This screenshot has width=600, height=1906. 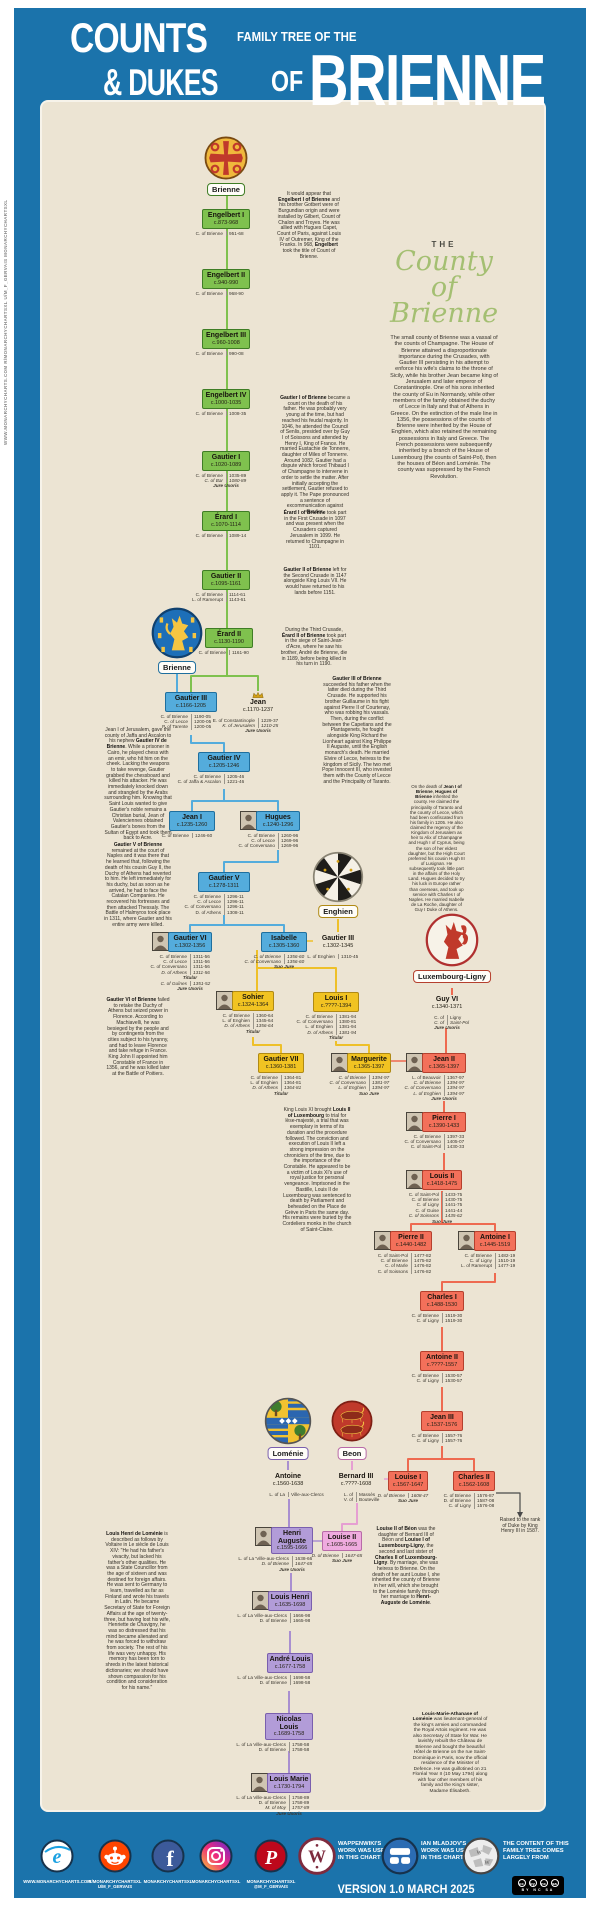 What do you see at coordinates (471, 1022) in the screenshot?
I see `title-dates: Saint-Pol` at bounding box center [471, 1022].